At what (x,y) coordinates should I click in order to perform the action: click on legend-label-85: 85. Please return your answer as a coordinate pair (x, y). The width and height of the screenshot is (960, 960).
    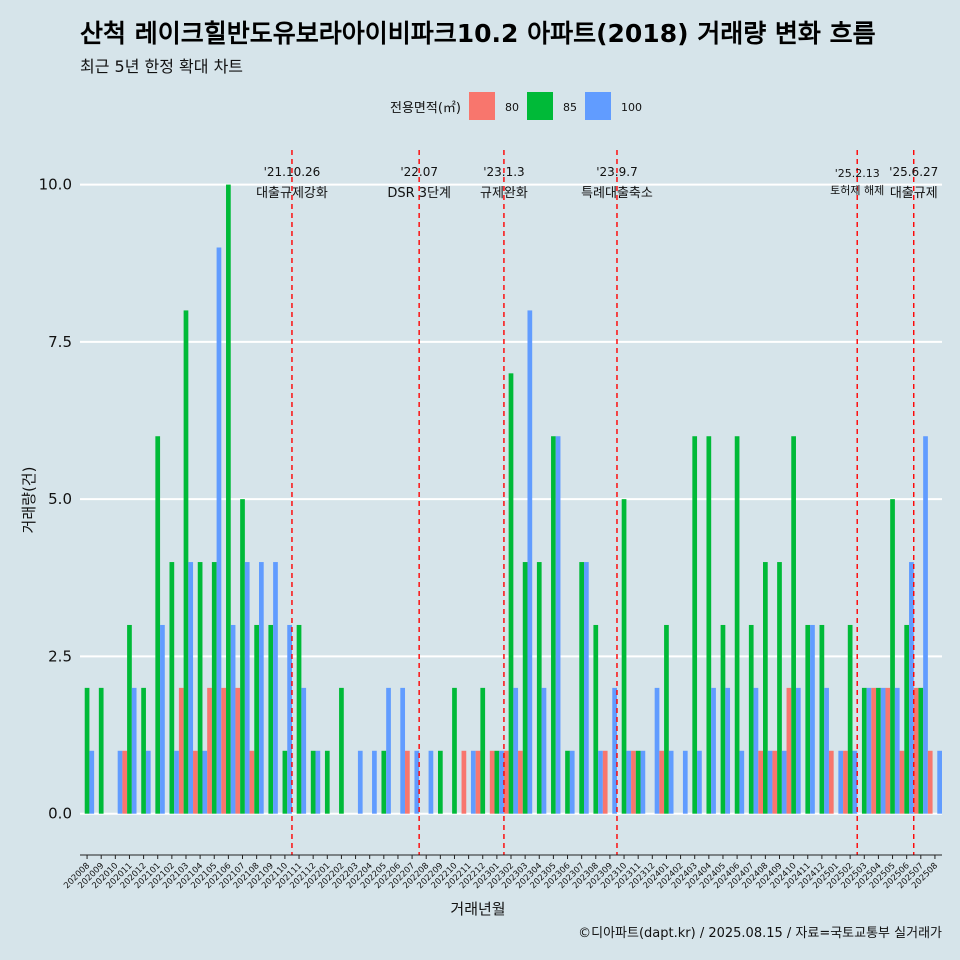
    Looking at the image, I should click on (570, 107).